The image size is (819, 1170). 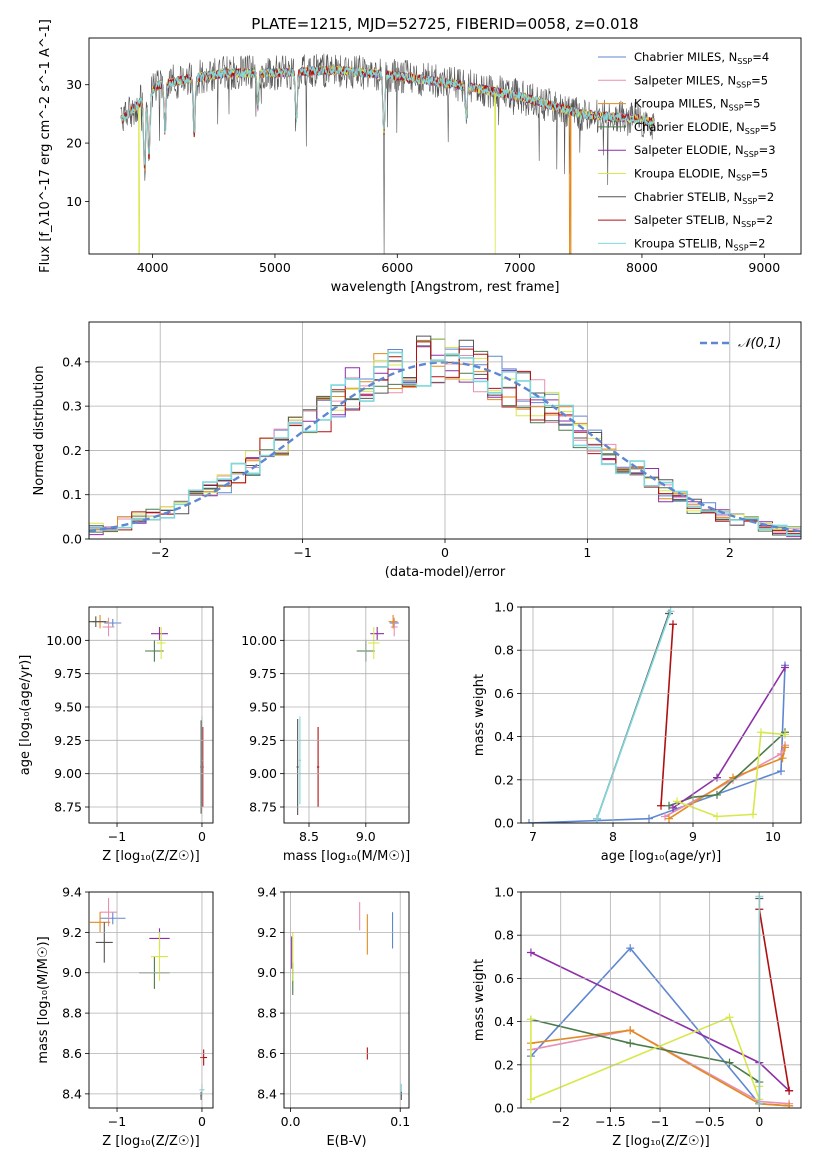 I want to click on legend-label-3: Kroupa MILES, NSSP=5, so click(x=697, y=105).